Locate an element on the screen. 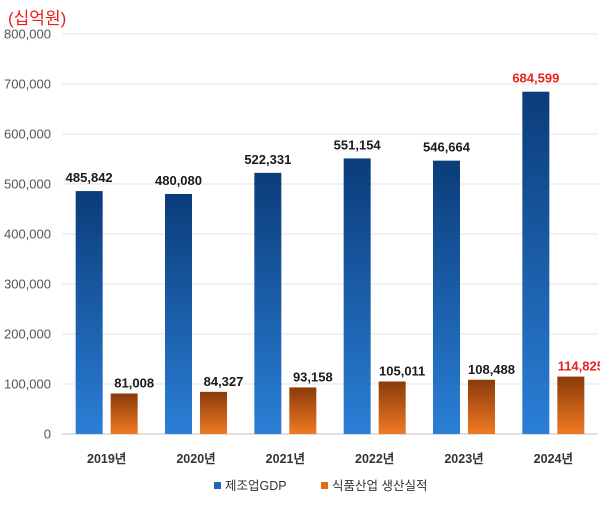 The width and height of the screenshot is (600, 509). legend-entry: 식품산업 생산실적 is located at coordinates (379, 486).